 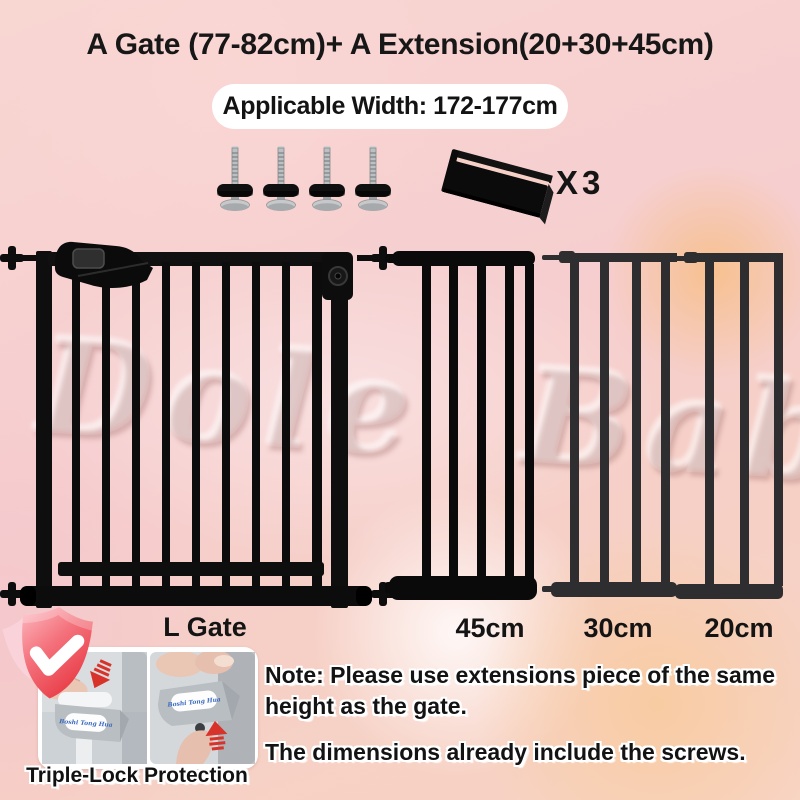 What do you see at coordinates (137, 775) in the screenshot?
I see `triple-lock-caption: Triple-Lock Protection` at bounding box center [137, 775].